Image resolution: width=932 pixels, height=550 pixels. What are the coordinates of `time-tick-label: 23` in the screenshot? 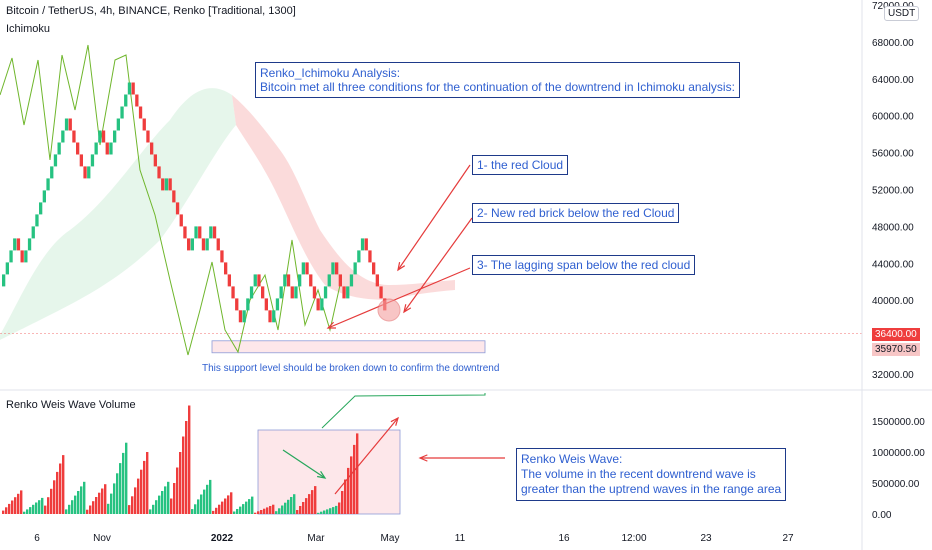 It's located at (706, 538).